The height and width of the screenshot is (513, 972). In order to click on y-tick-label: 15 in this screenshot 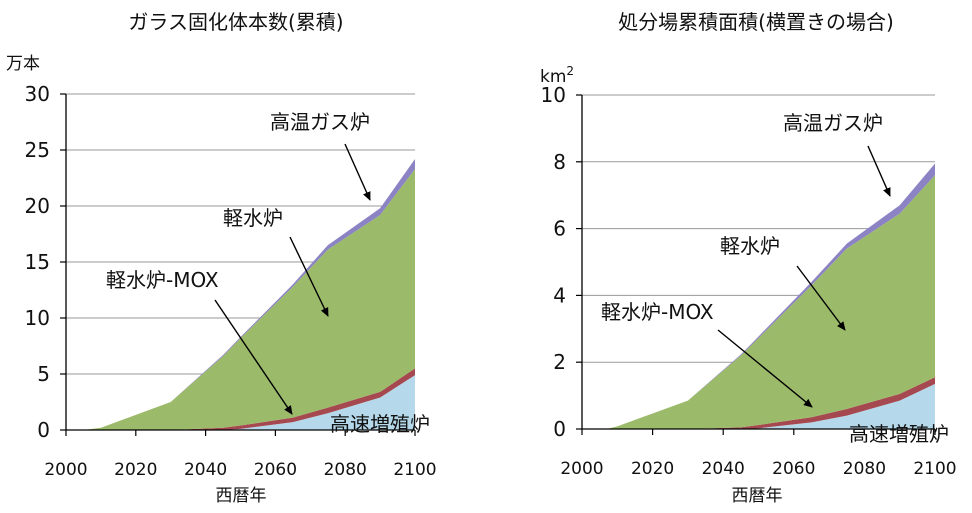, I will do `click(37, 262)`.